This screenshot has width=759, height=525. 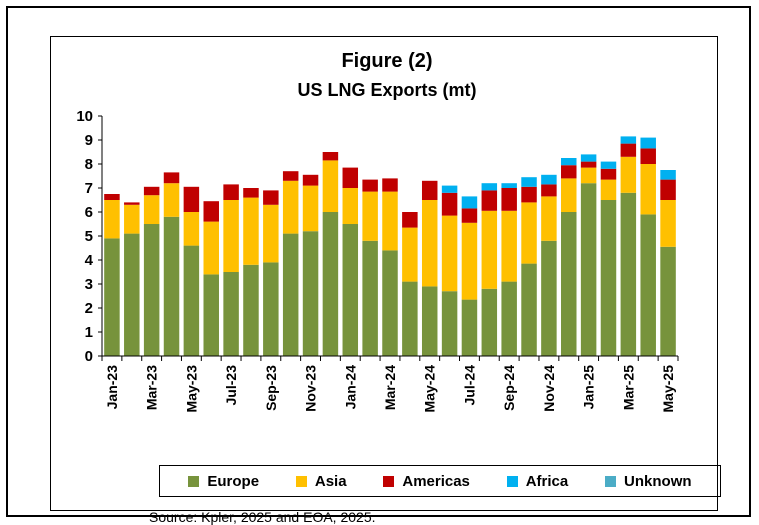 I want to click on legend-item-asia: Asia, so click(x=321, y=481).